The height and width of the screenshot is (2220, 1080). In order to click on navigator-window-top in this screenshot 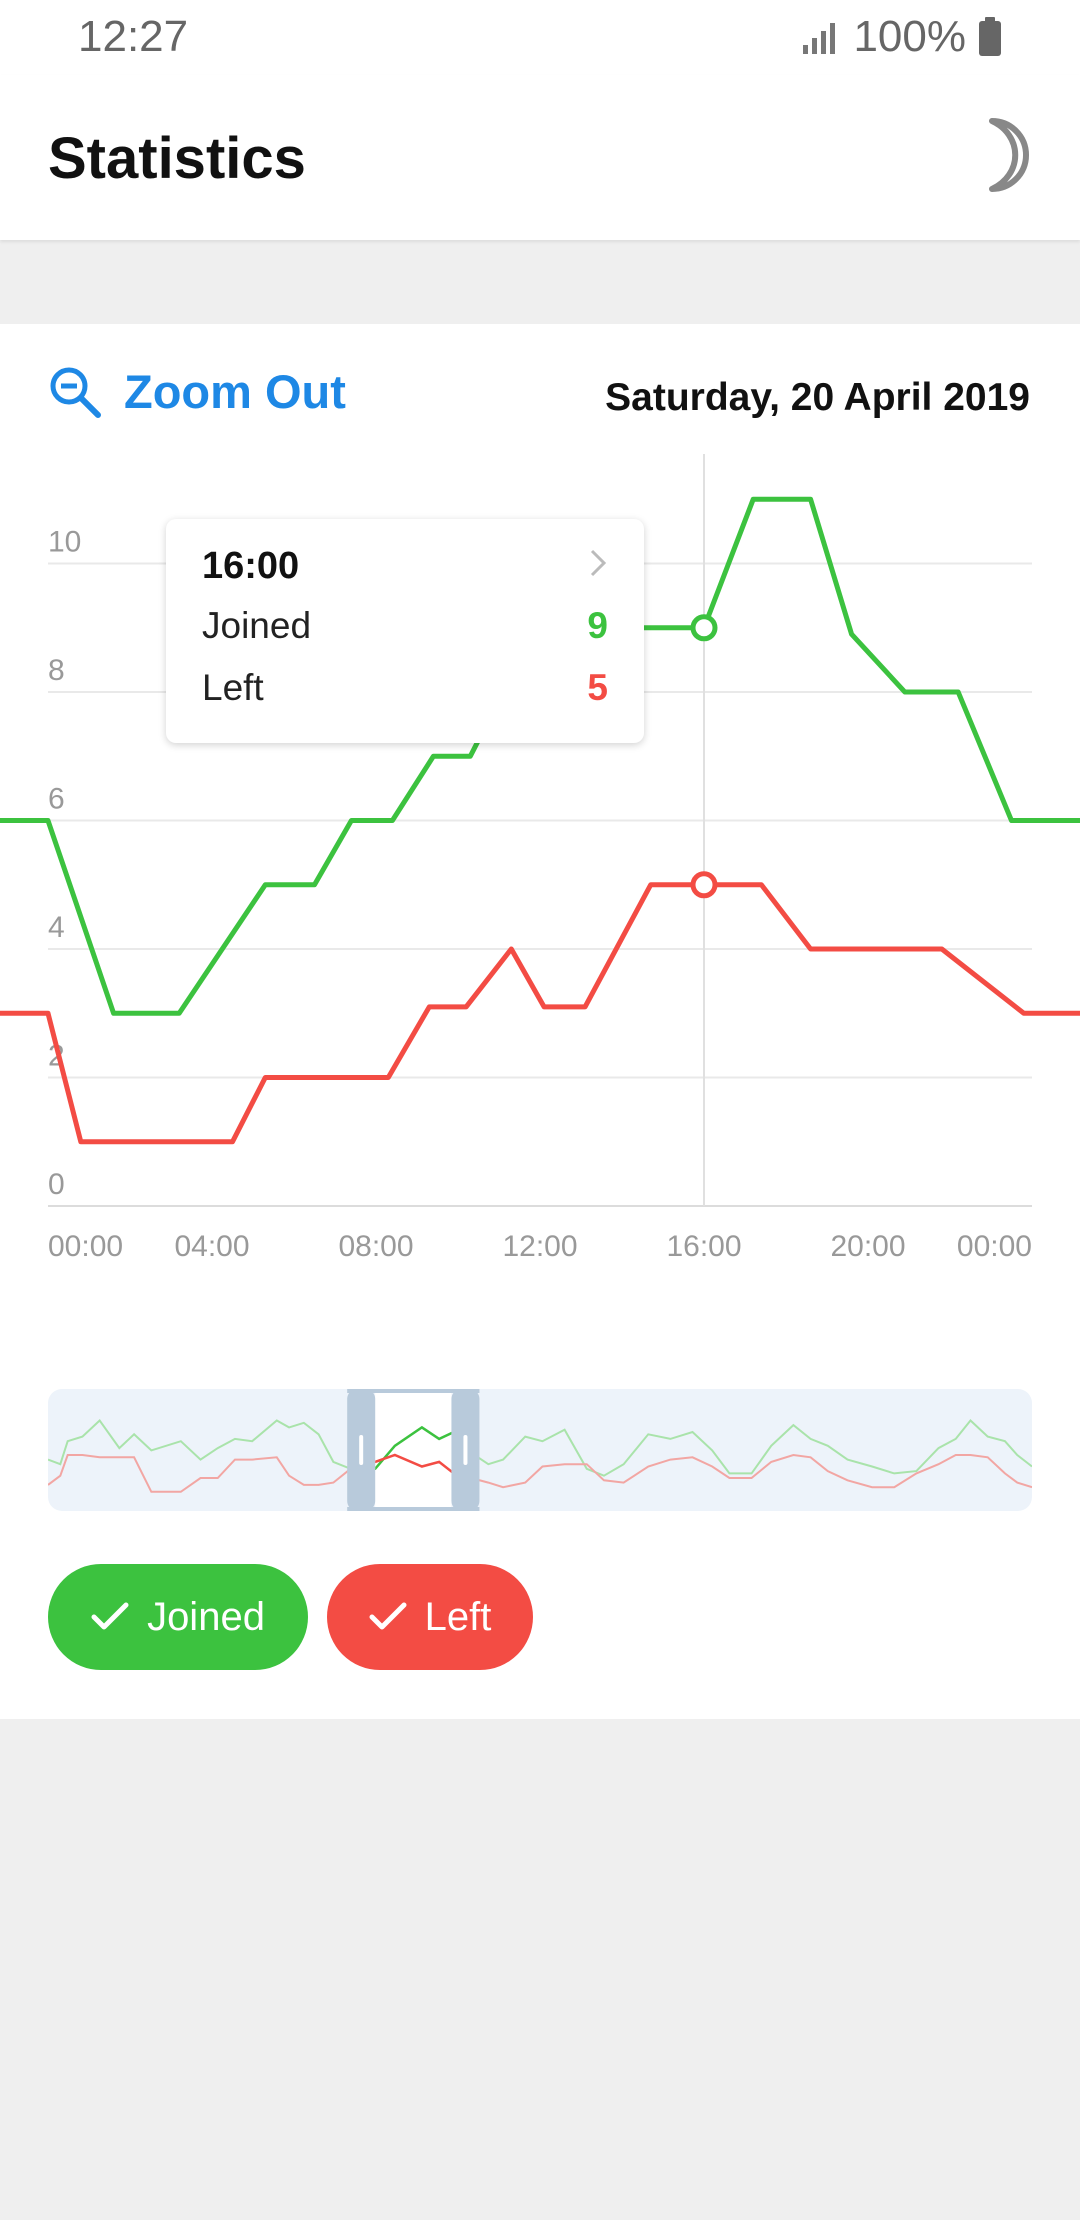, I will do `click(413, 1391)`.